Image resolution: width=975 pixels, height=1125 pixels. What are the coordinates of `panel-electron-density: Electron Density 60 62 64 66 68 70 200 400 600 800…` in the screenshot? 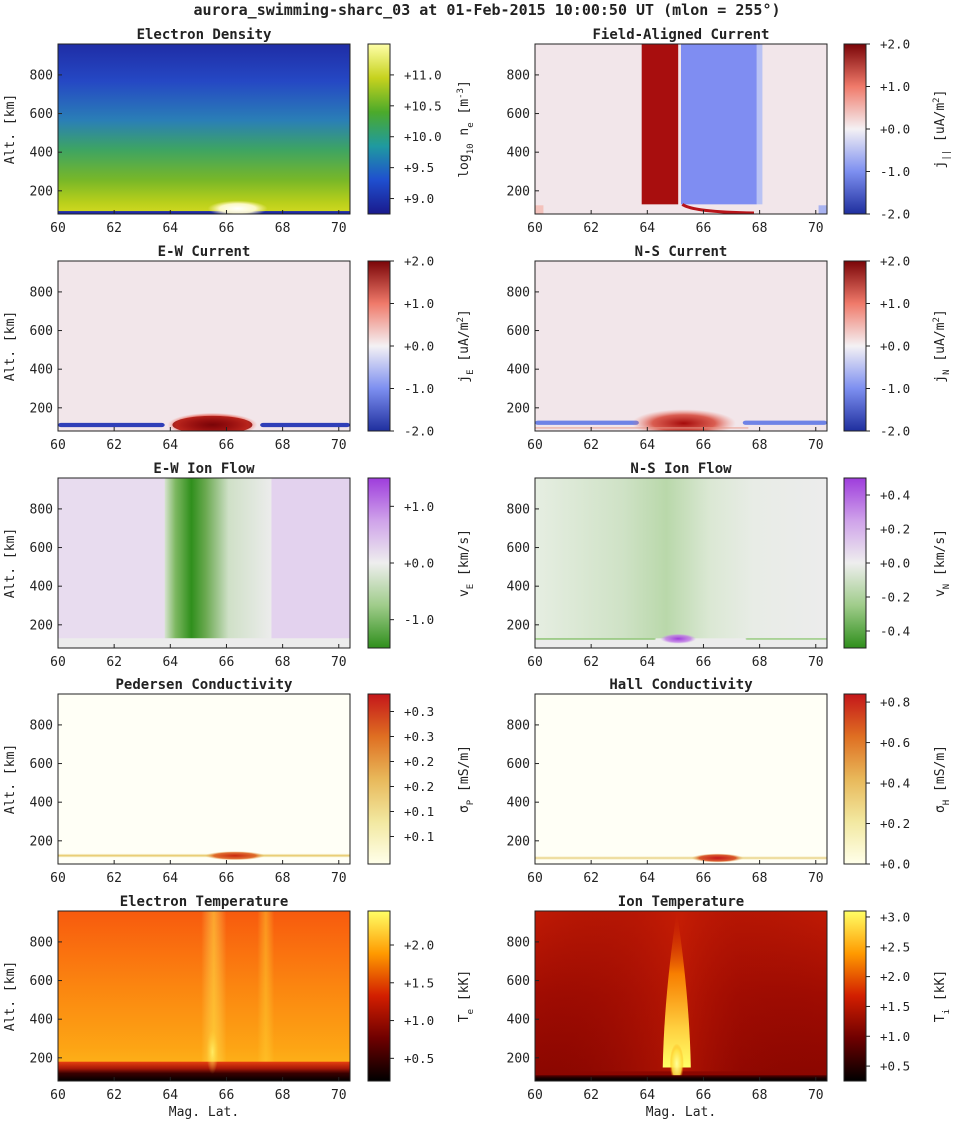 It's located at (239, 131).